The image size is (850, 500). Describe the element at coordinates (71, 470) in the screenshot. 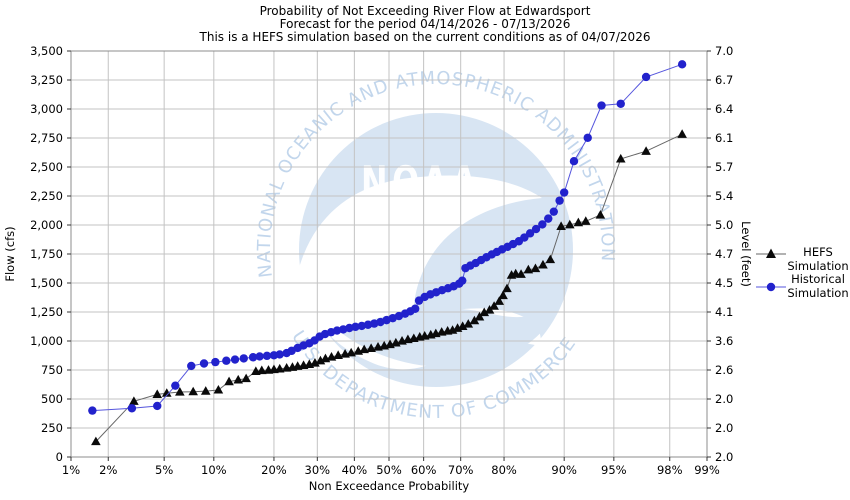

I see `x-tick-label: 1%` at that location.